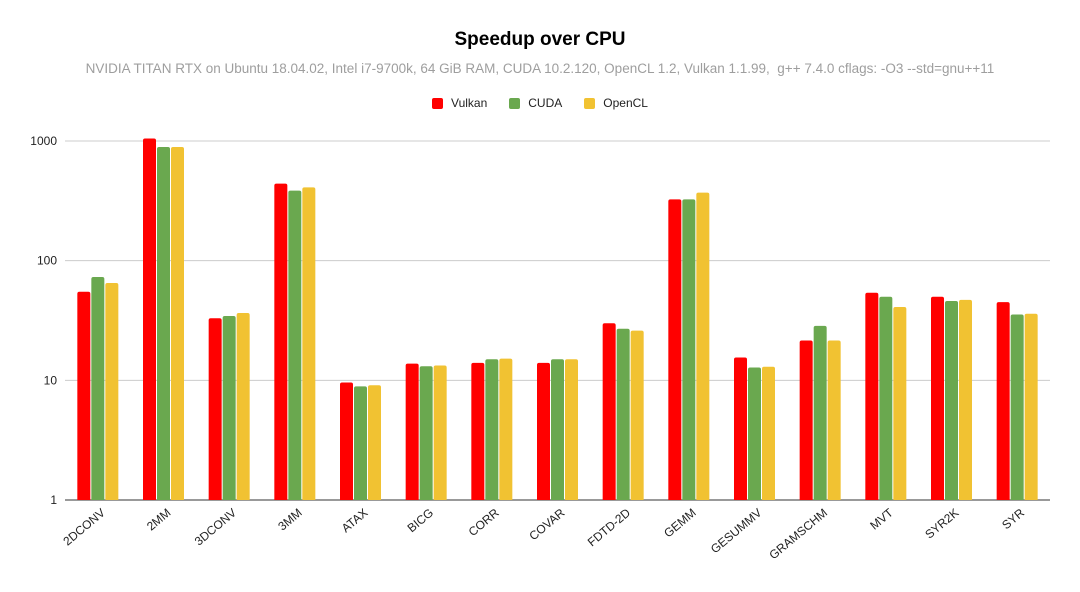  What do you see at coordinates (798, 534) in the screenshot?
I see `x-tick-label: GRAMSCHM` at bounding box center [798, 534].